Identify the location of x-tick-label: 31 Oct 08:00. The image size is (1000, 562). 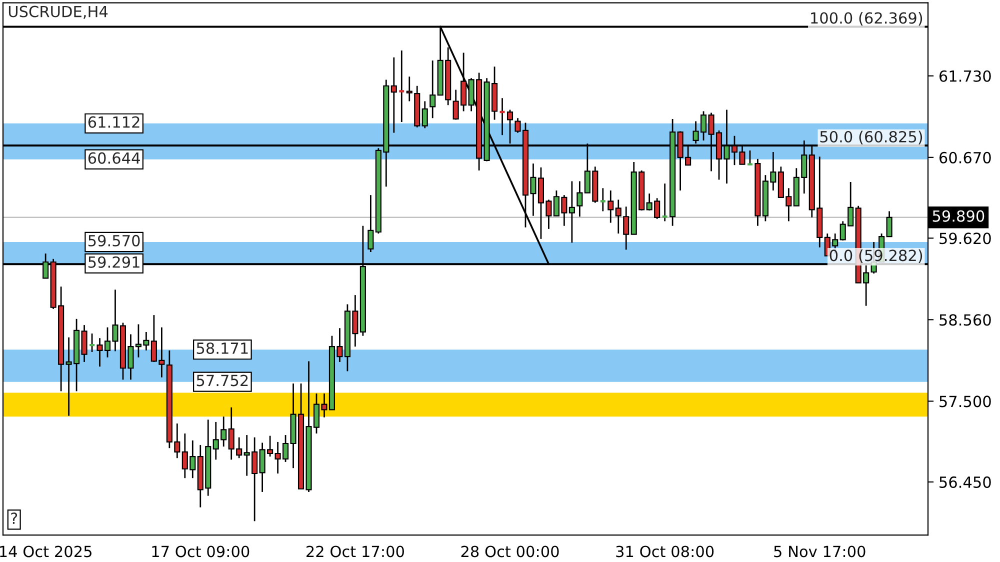
(665, 552).